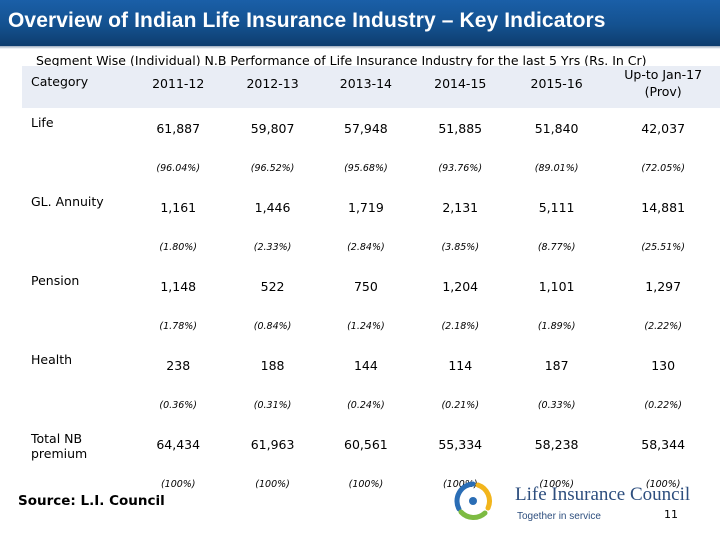 The height and width of the screenshot is (540, 720). Describe the element at coordinates (178, 168) in the screenshot. I see `percent-cell: (96.04%)` at that location.